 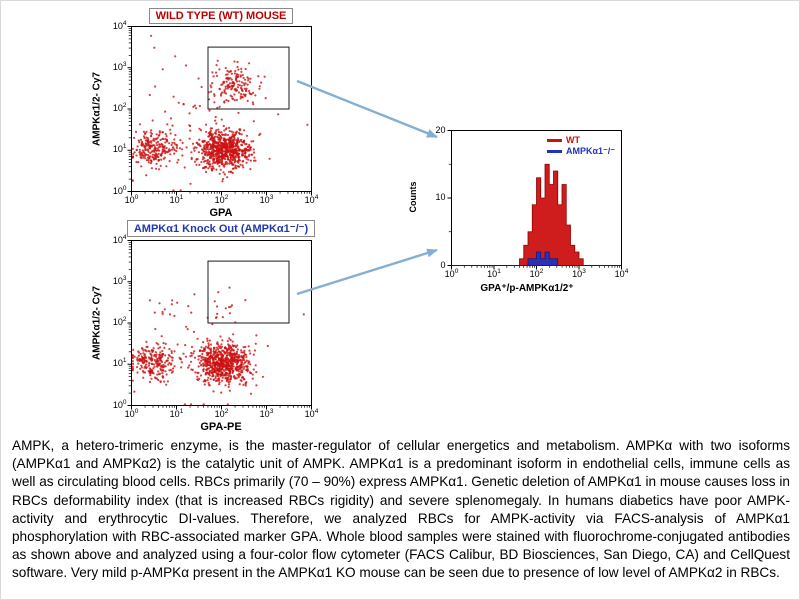 I want to click on hist-y-axis-label-text: Counts, so click(x=413, y=197).